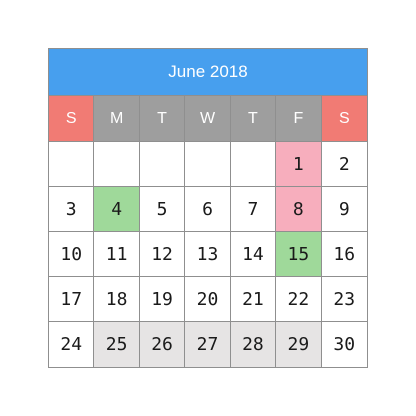 The height and width of the screenshot is (416, 416). What do you see at coordinates (299, 344) in the screenshot?
I see `day-cell-29: 29` at bounding box center [299, 344].